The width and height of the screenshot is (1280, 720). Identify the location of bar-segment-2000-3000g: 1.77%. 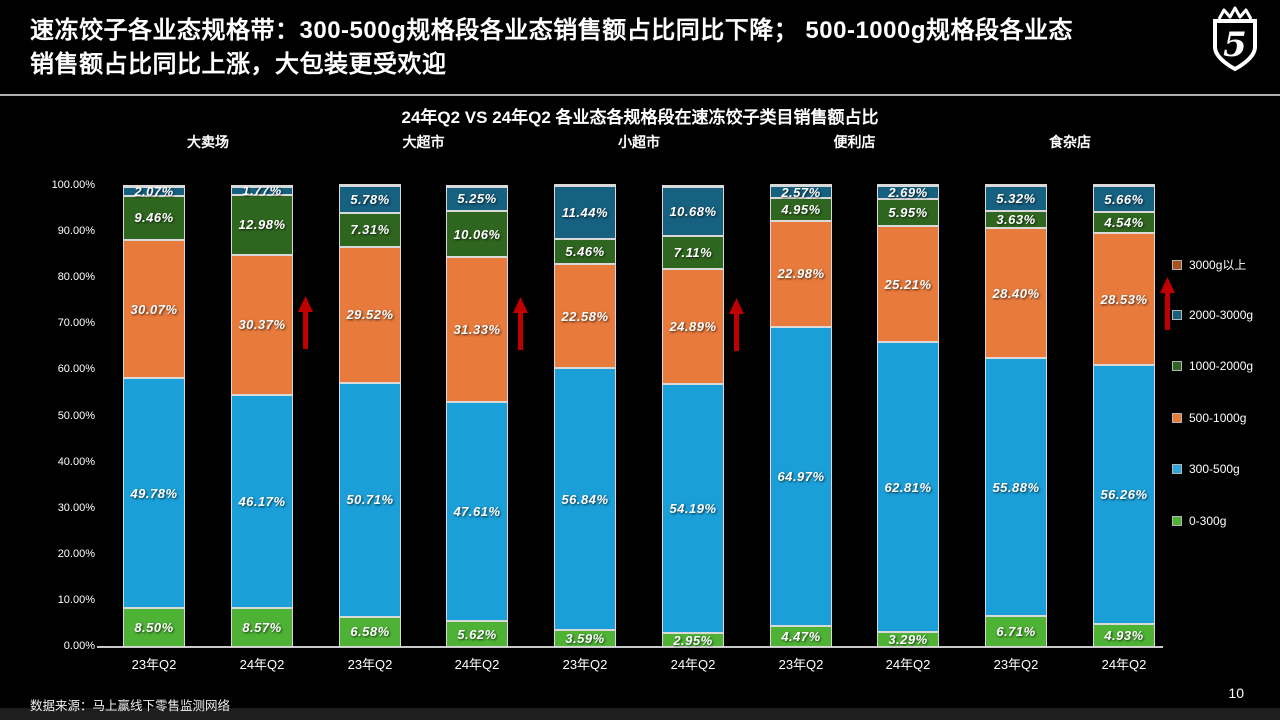
(262, 190).